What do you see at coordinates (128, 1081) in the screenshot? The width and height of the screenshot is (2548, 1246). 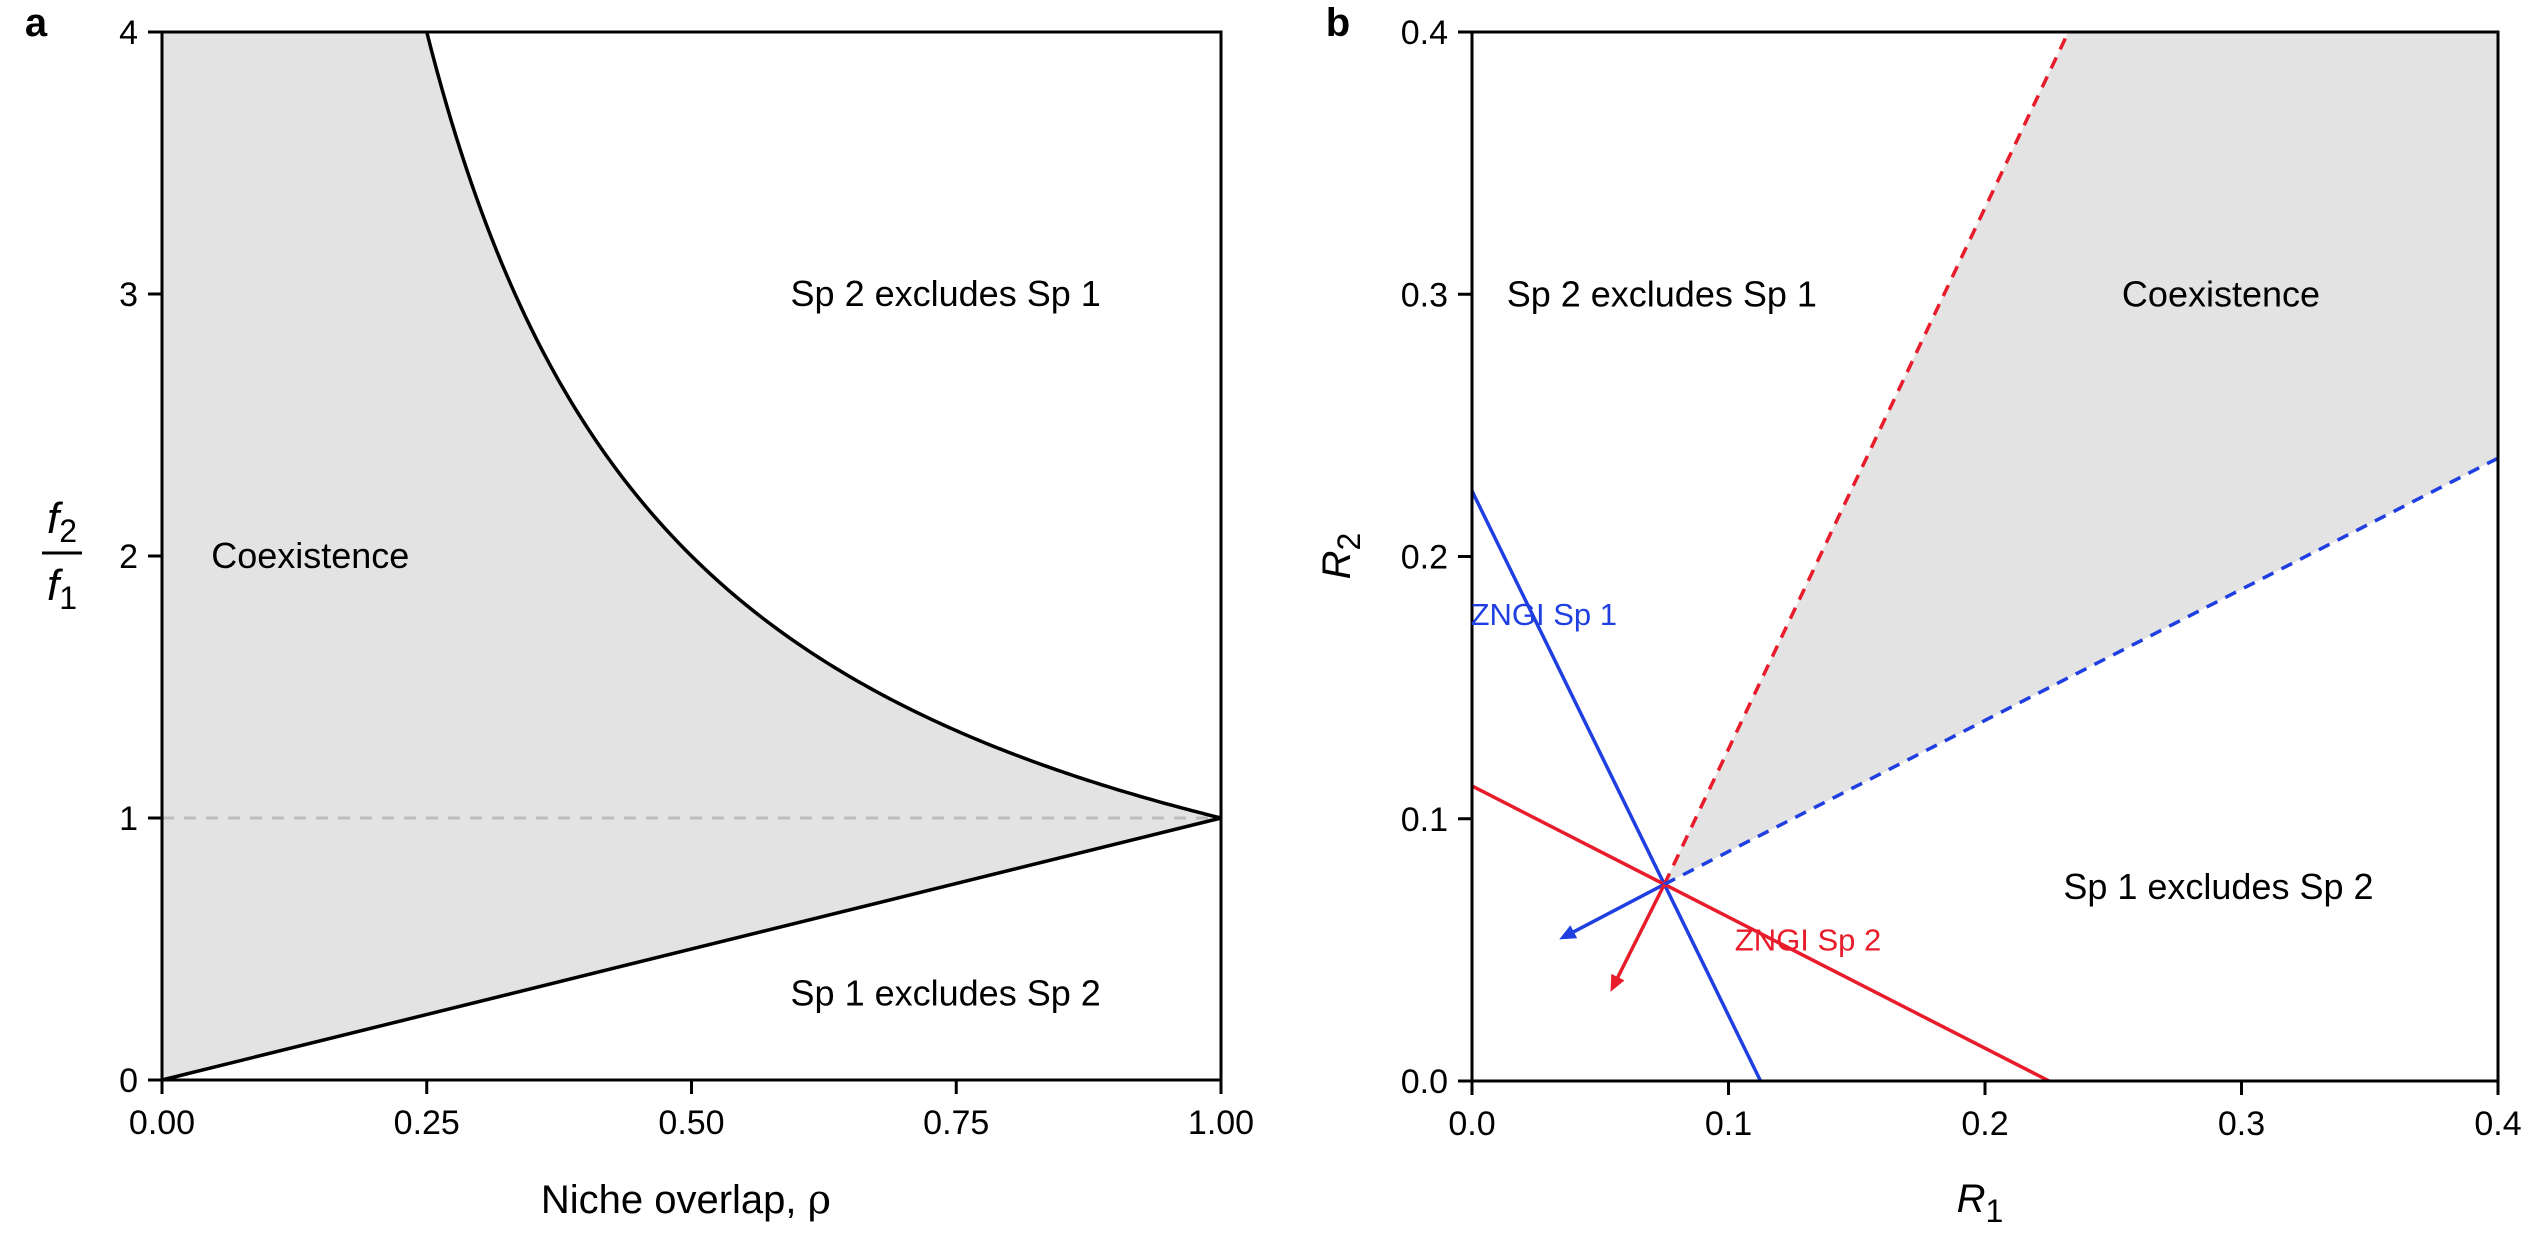 I see `a-y-tick-label: 0` at bounding box center [128, 1081].